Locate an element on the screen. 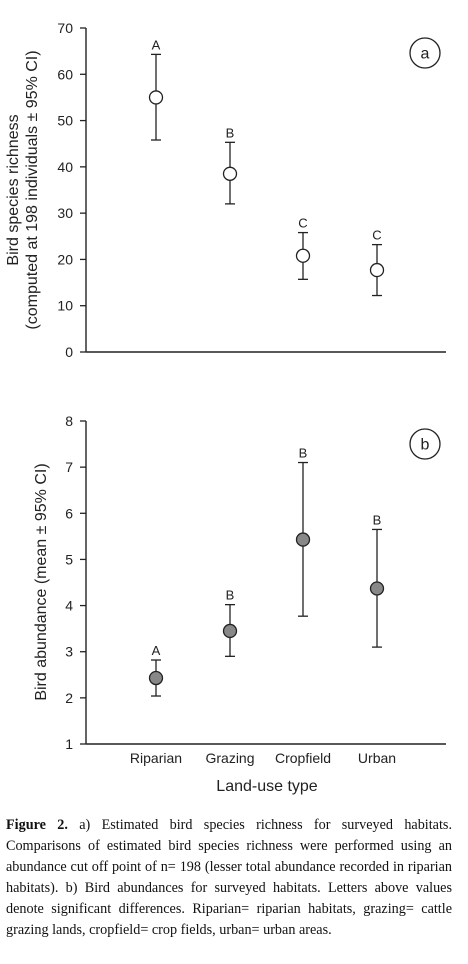 Image resolution: width=468 pixels, height=964 pixels. panel-b-letter-urban: B is located at coordinates (377, 519).